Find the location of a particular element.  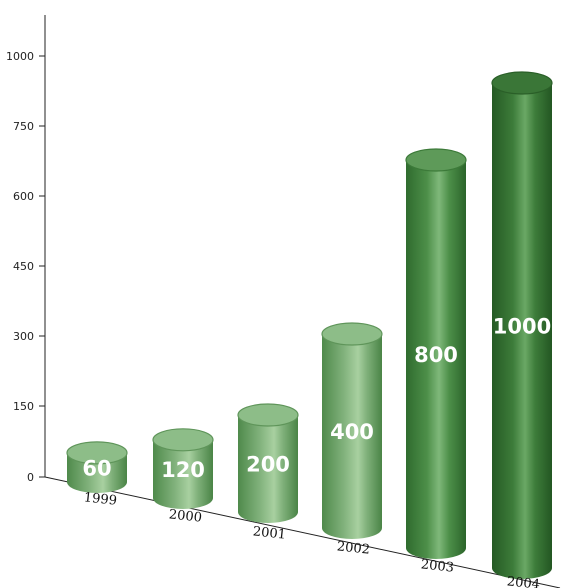

x-tick-label: 2004 is located at coordinates (523, 581).